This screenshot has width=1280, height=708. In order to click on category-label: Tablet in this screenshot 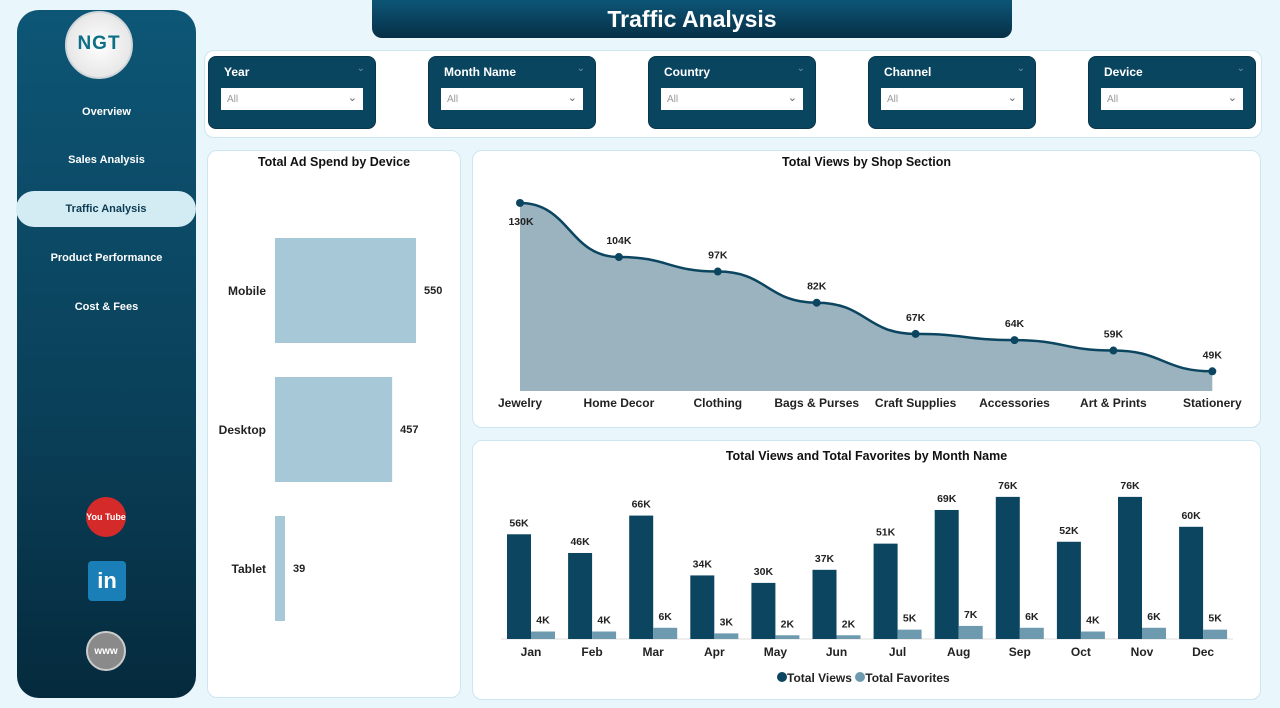, I will do `click(249, 569)`.